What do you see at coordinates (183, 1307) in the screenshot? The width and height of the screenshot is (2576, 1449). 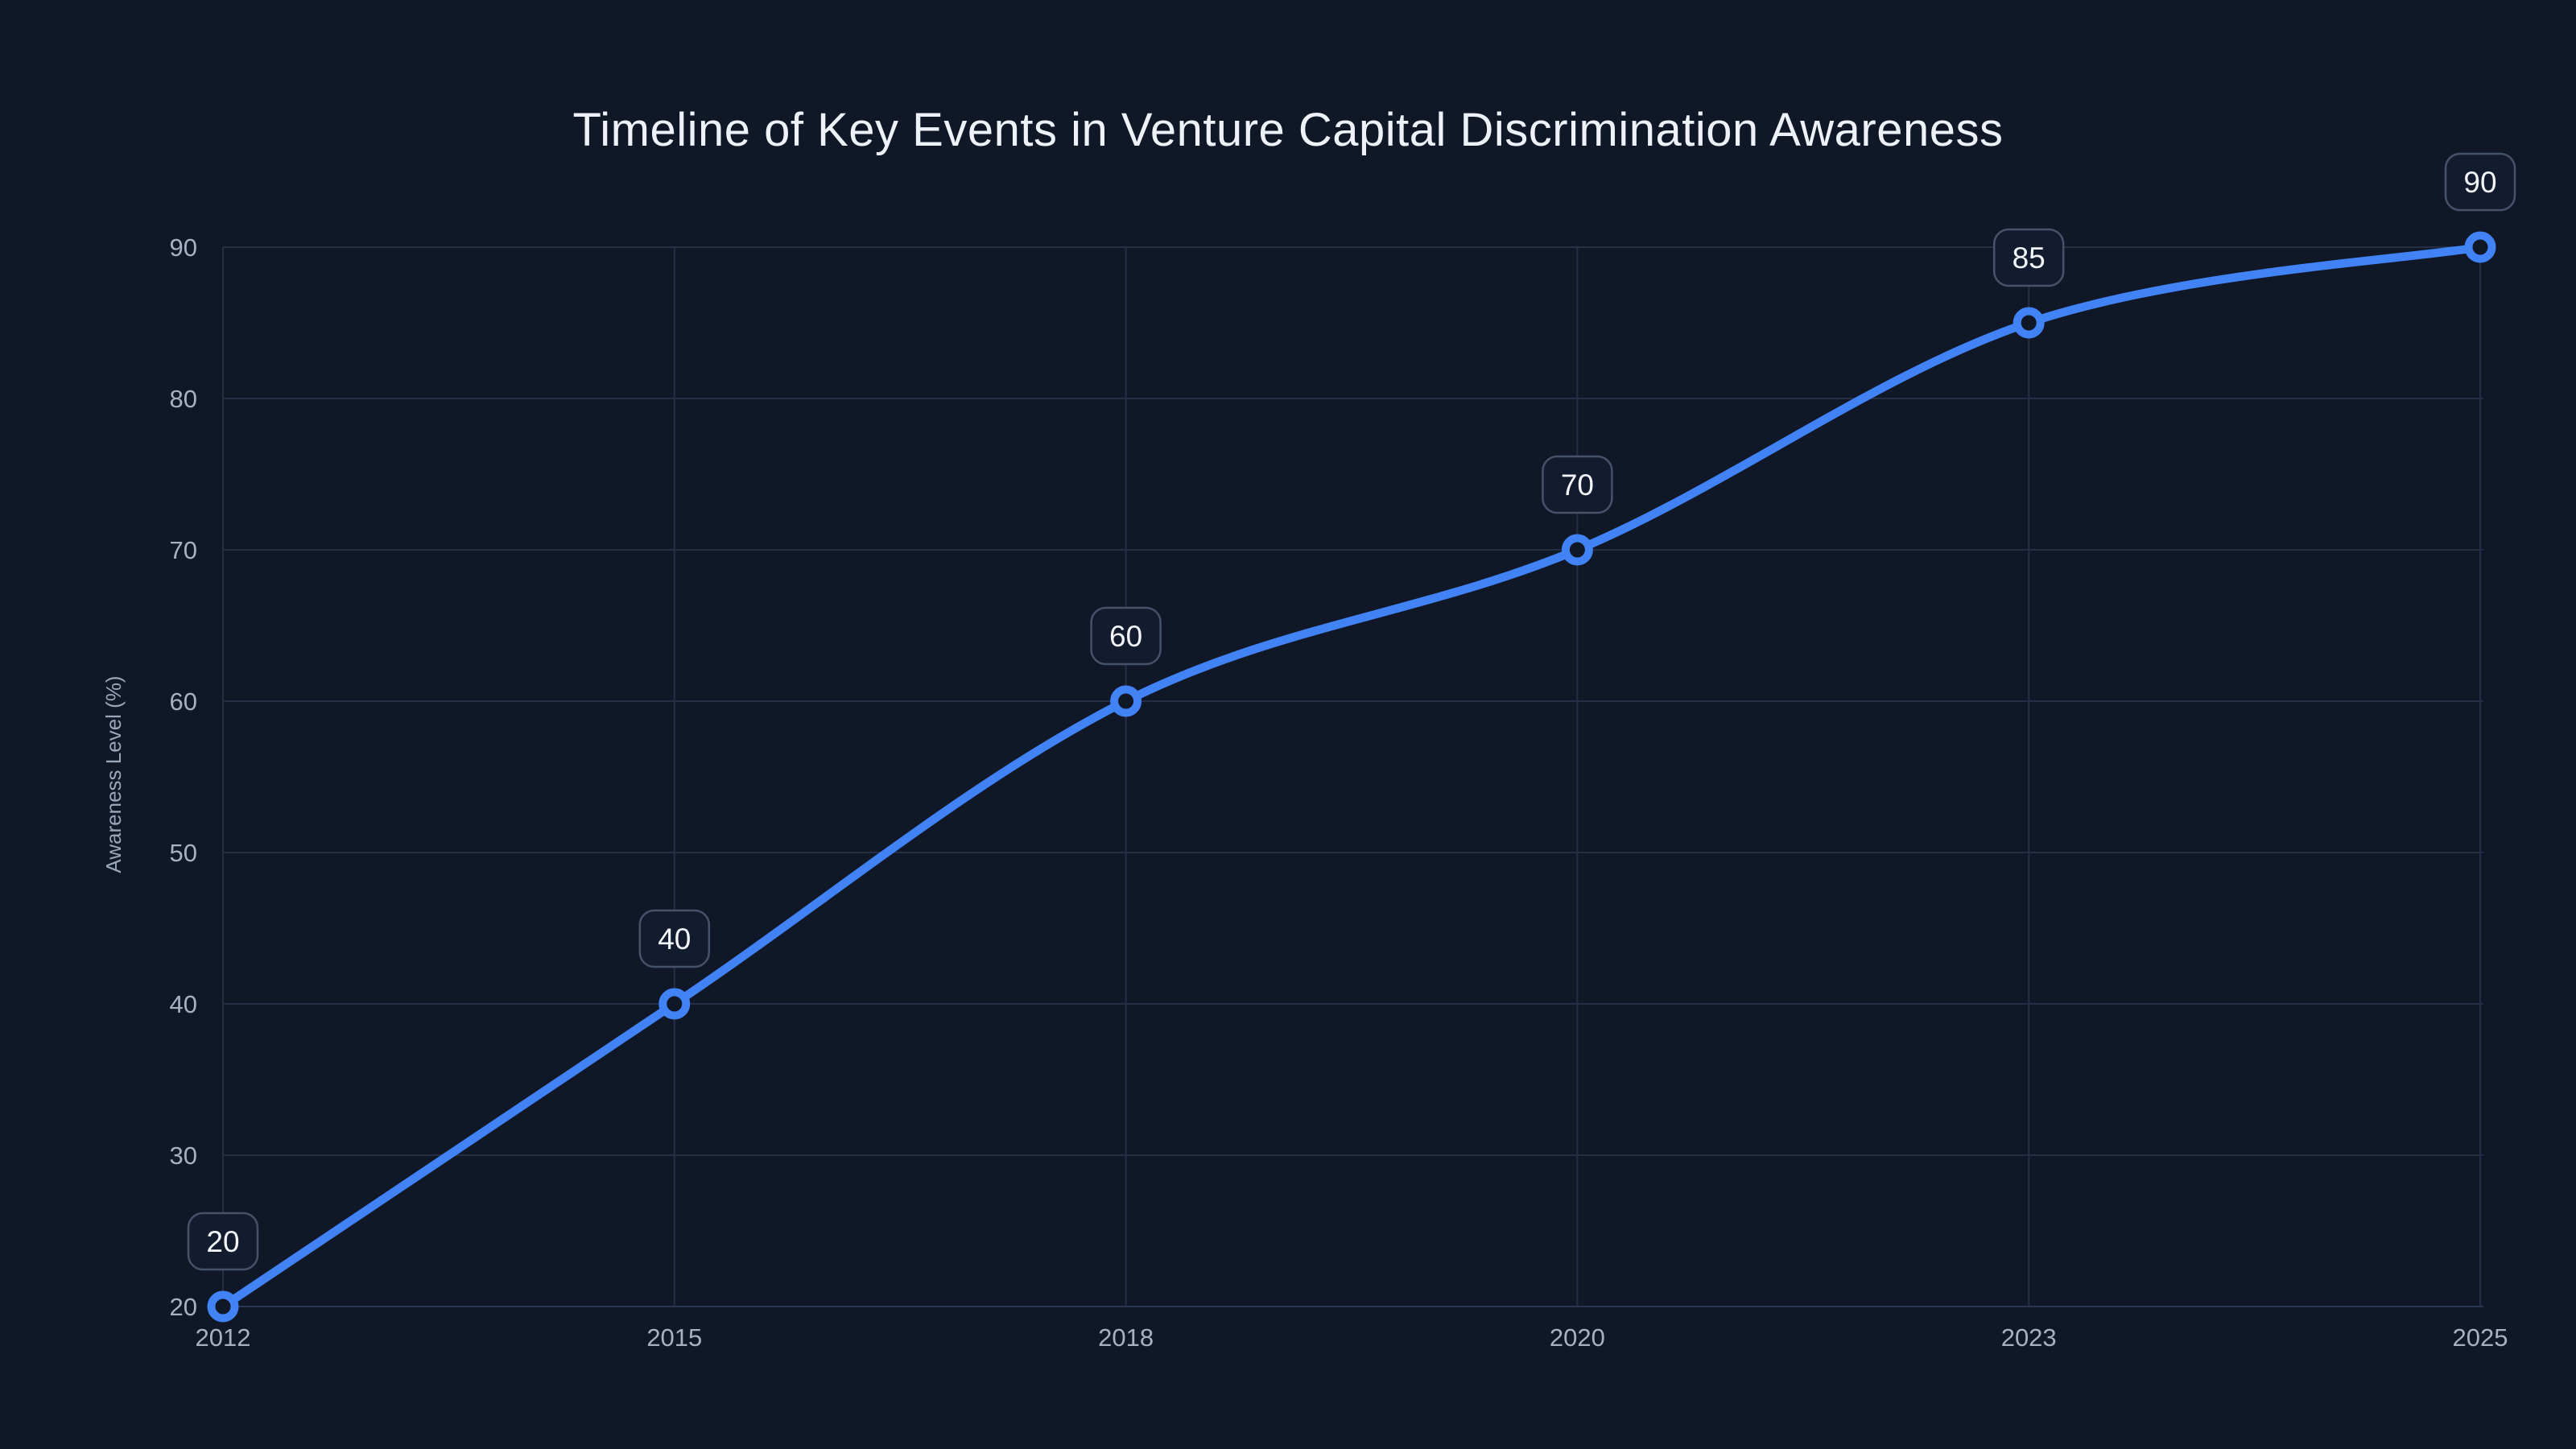 I see `y-axis-tick-label: 20` at bounding box center [183, 1307].